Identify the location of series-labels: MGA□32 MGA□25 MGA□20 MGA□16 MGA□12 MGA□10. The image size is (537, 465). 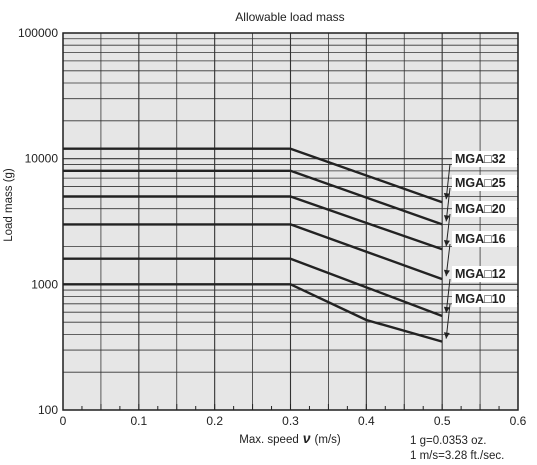
(480, 245).